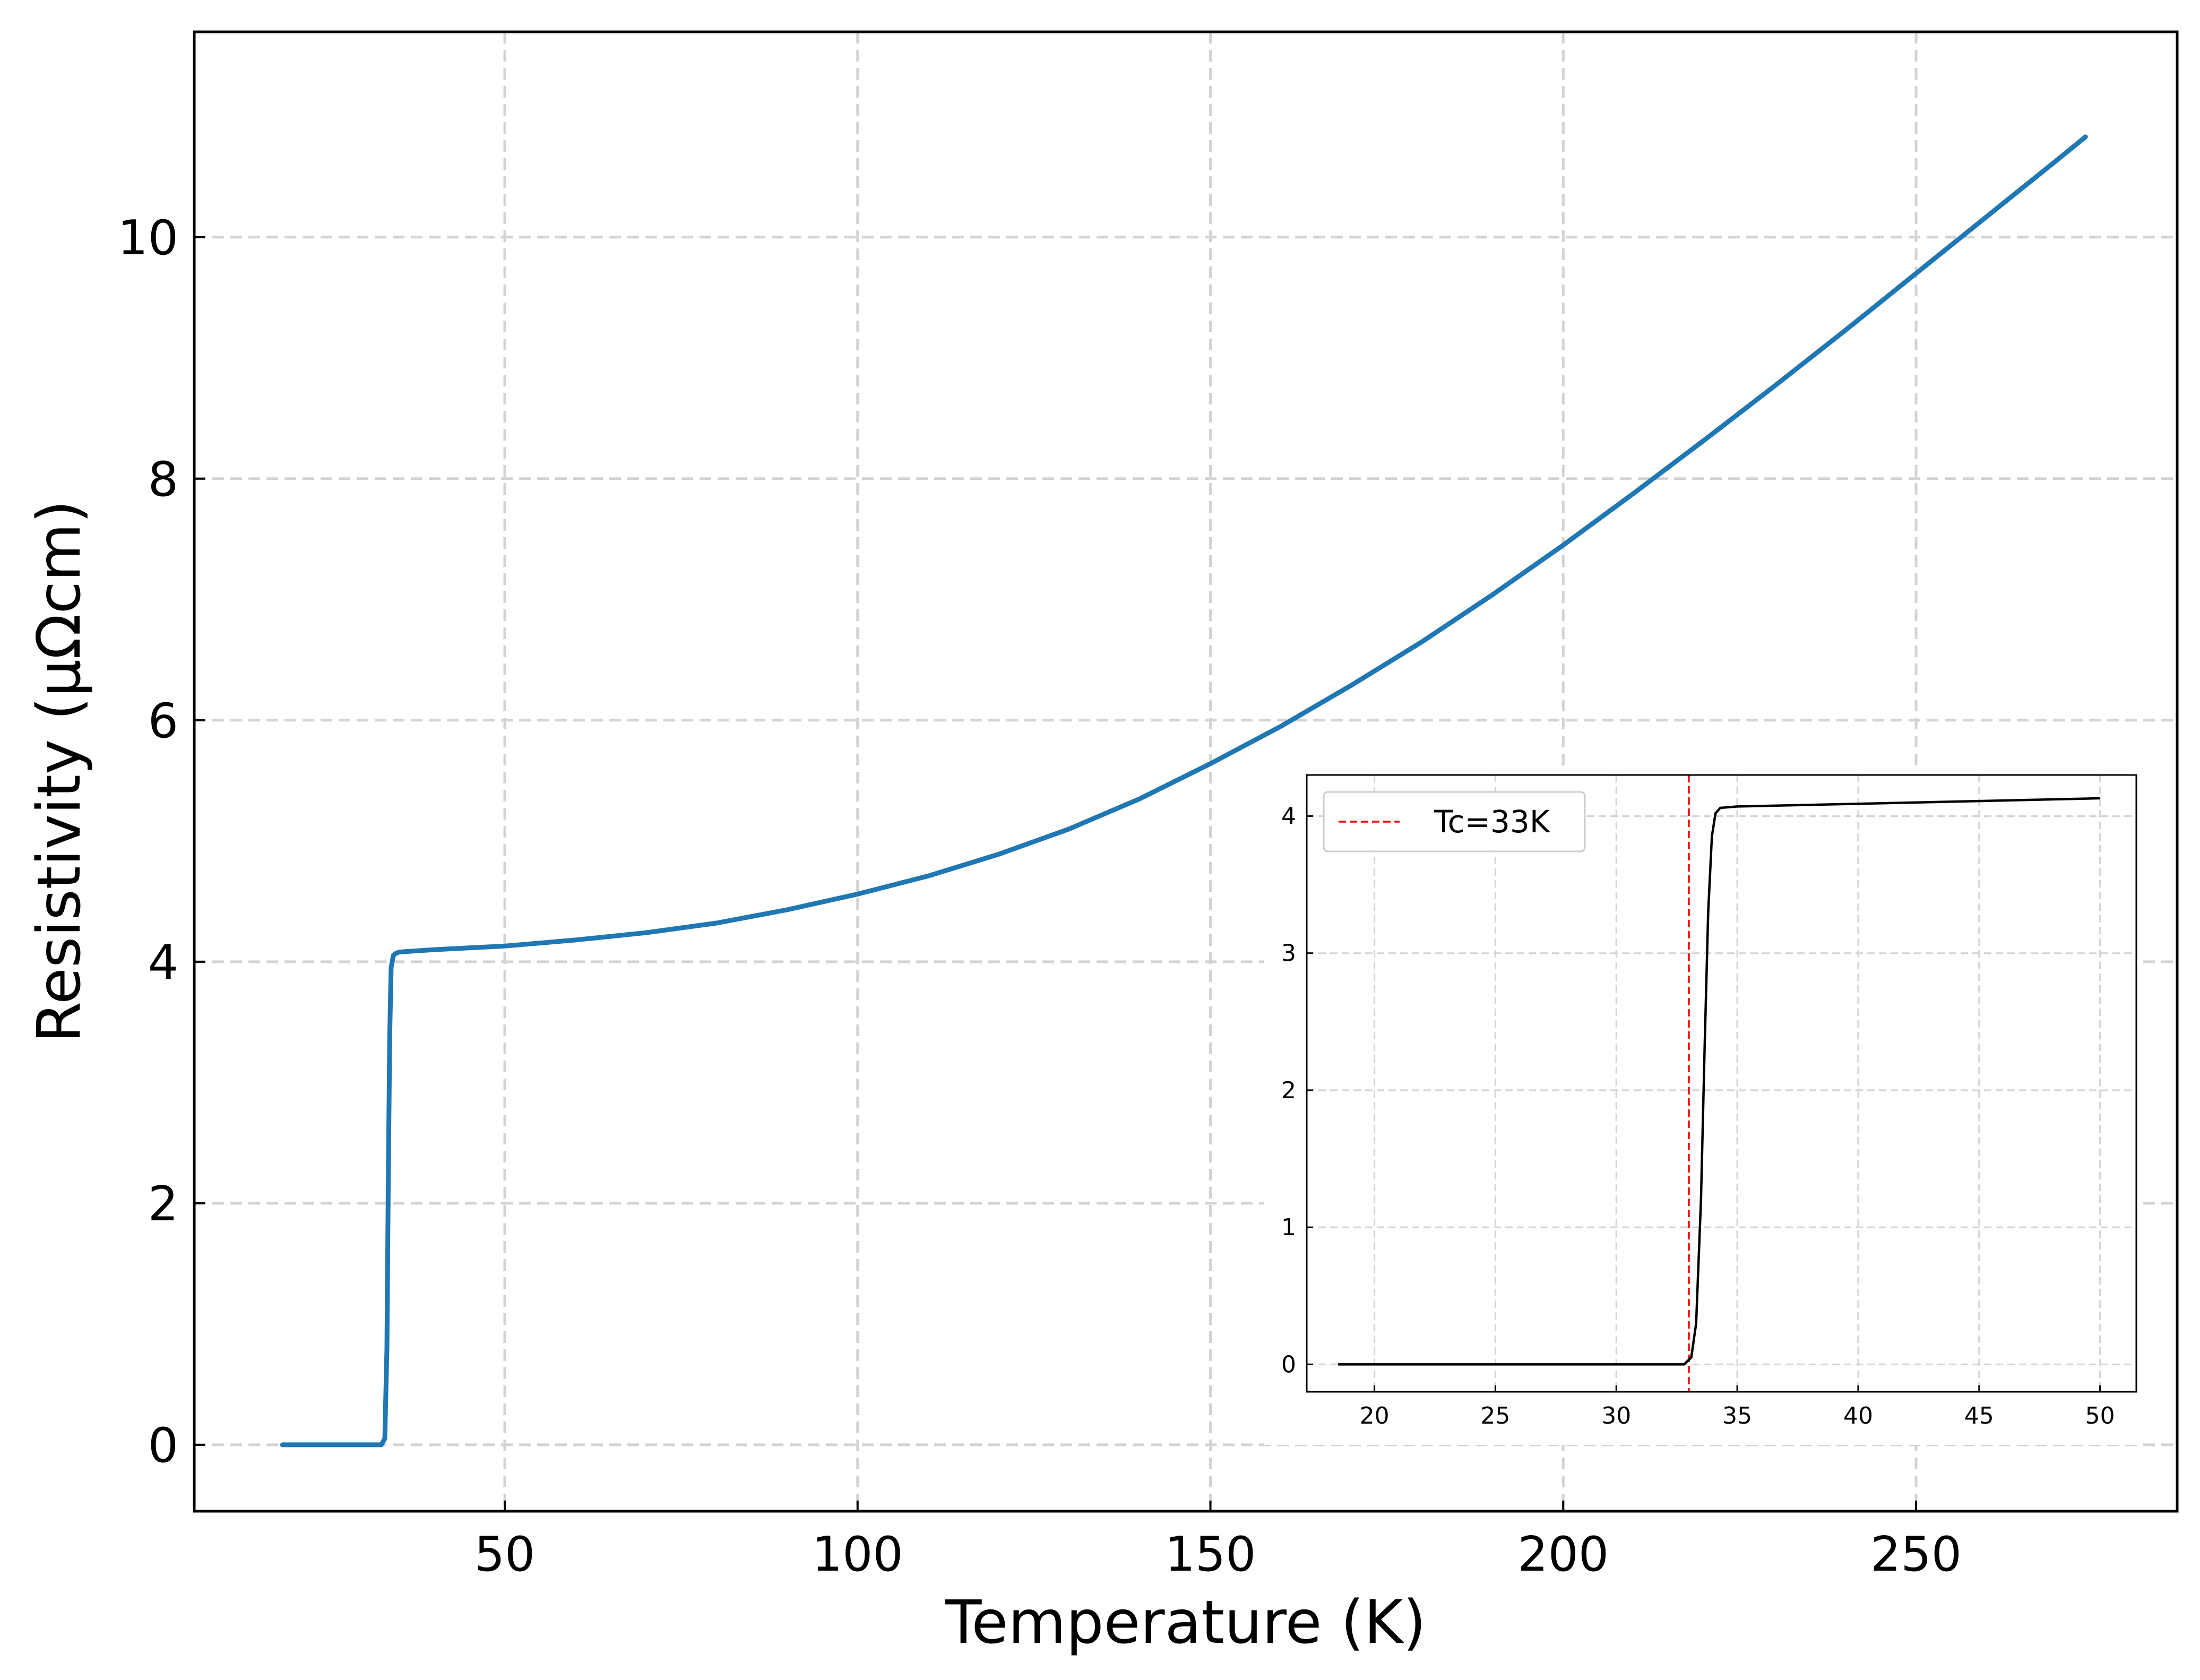 This screenshot has height=1680, width=2200. I want to click on inset-series-line, so click(1719, 1081).